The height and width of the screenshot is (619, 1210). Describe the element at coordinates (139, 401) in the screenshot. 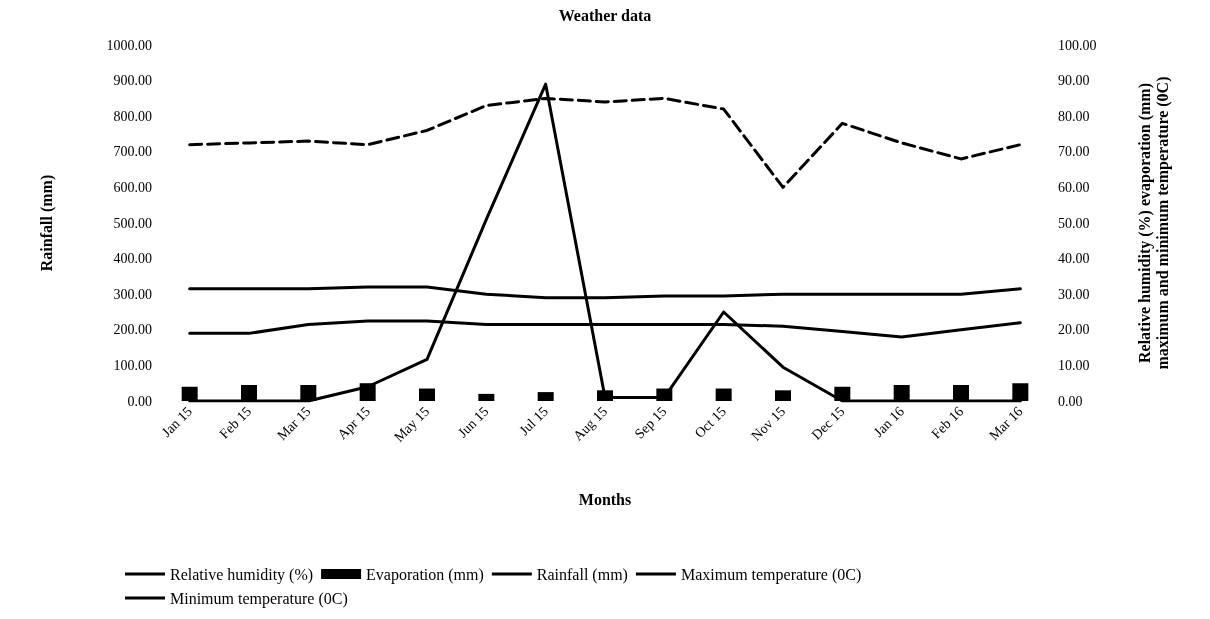

I see `y-tick-label: 0.00` at that location.